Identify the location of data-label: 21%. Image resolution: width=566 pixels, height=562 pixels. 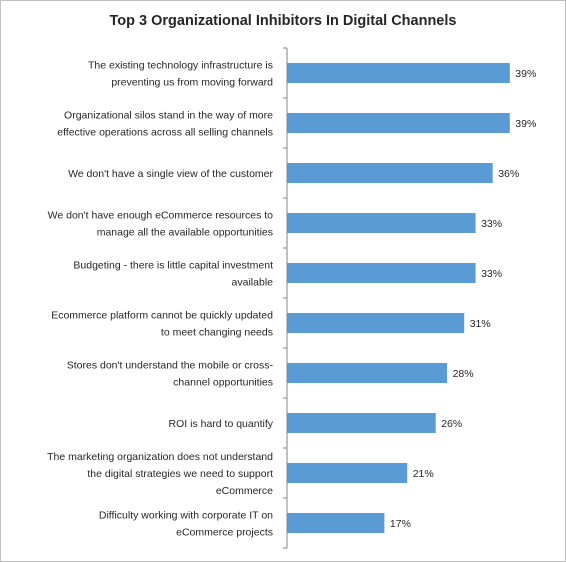
(423, 474).